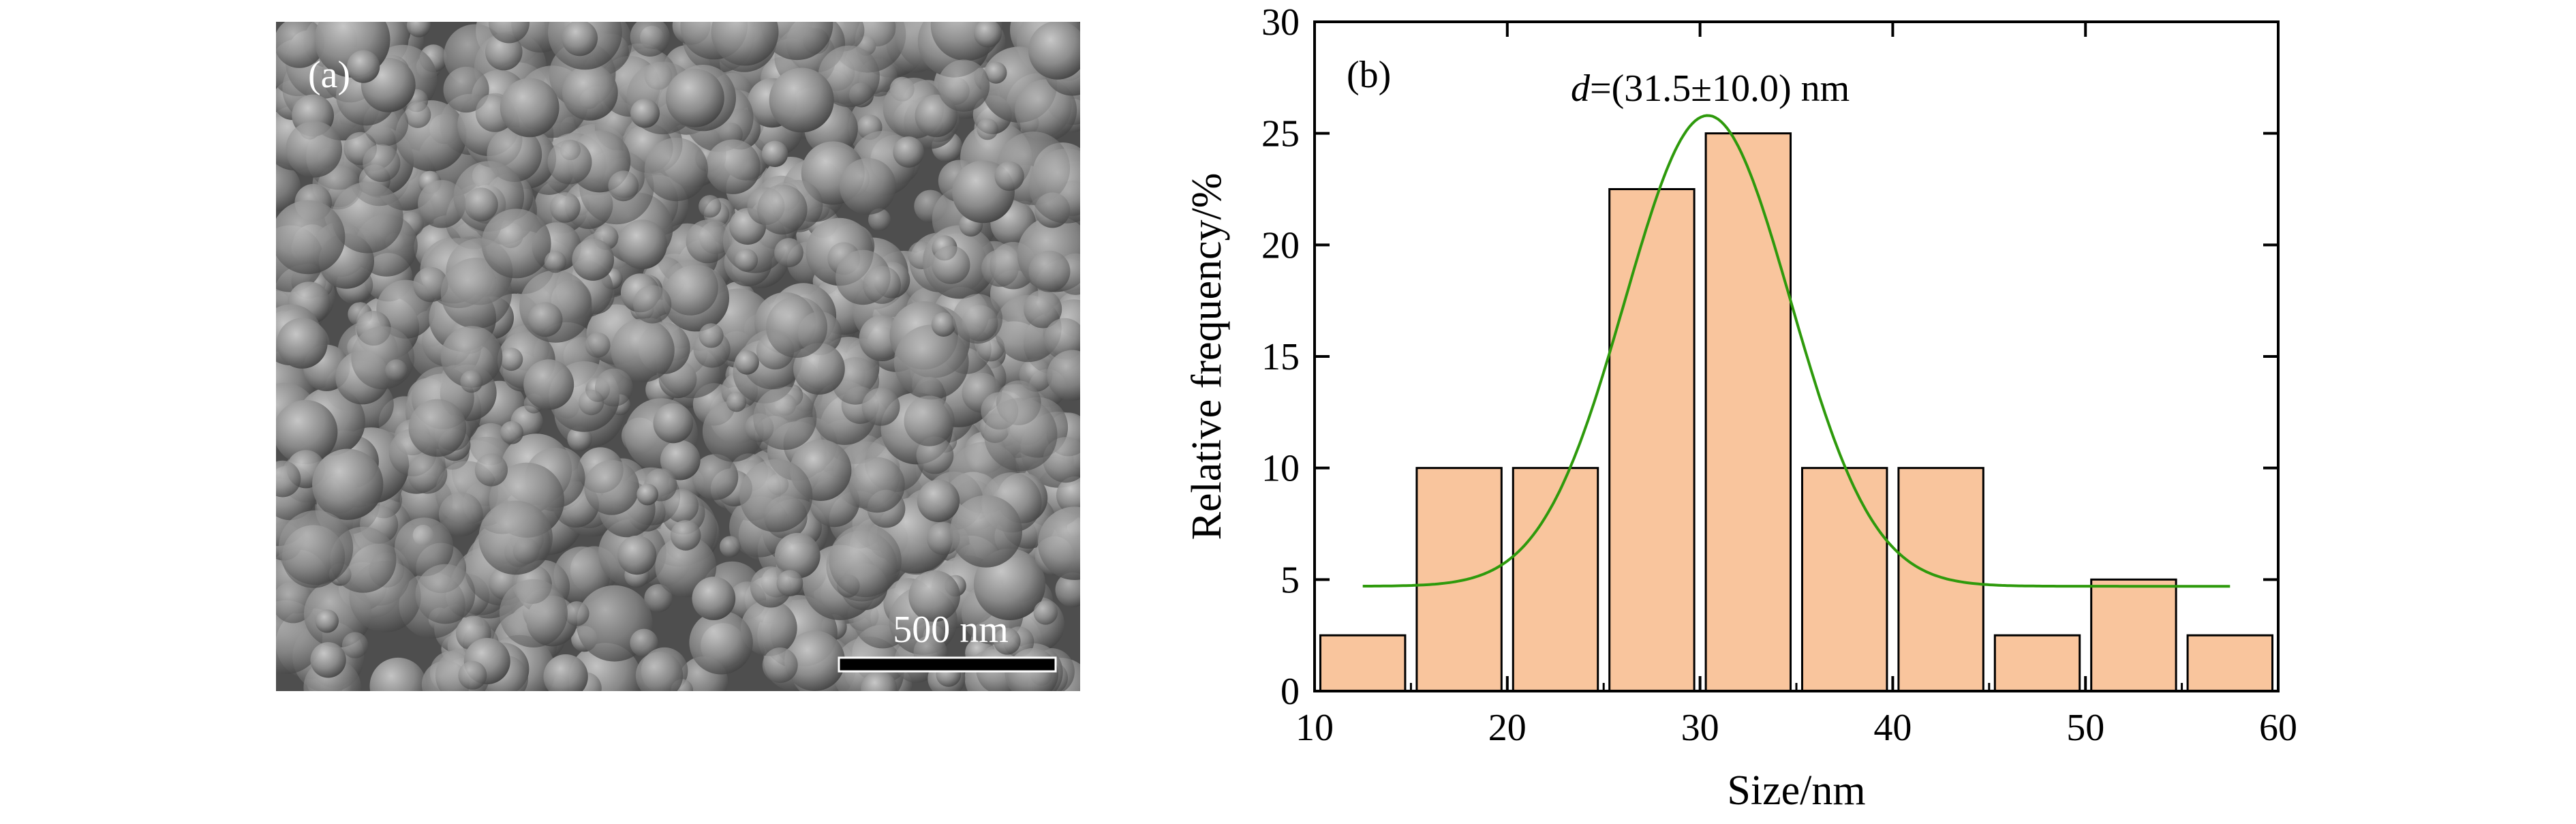 The image size is (2576, 824). Describe the element at coordinates (947, 664) in the screenshot. I see `scale-bar` at that location.